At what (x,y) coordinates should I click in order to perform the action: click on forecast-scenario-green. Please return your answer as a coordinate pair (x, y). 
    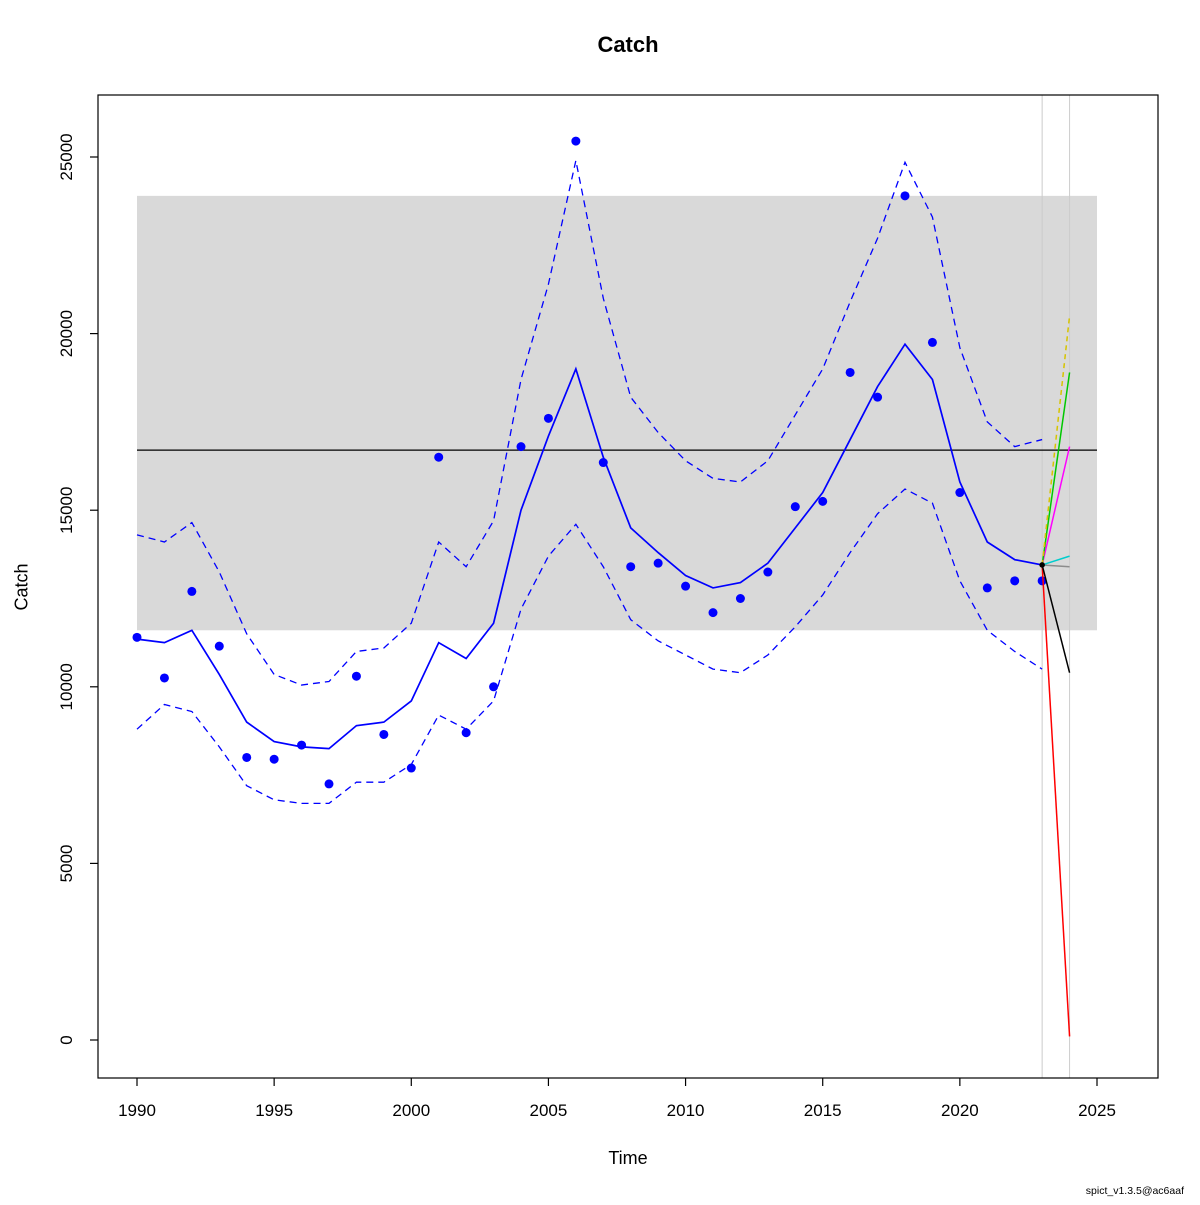
    Looking at the image, I should click on (1056, 469).